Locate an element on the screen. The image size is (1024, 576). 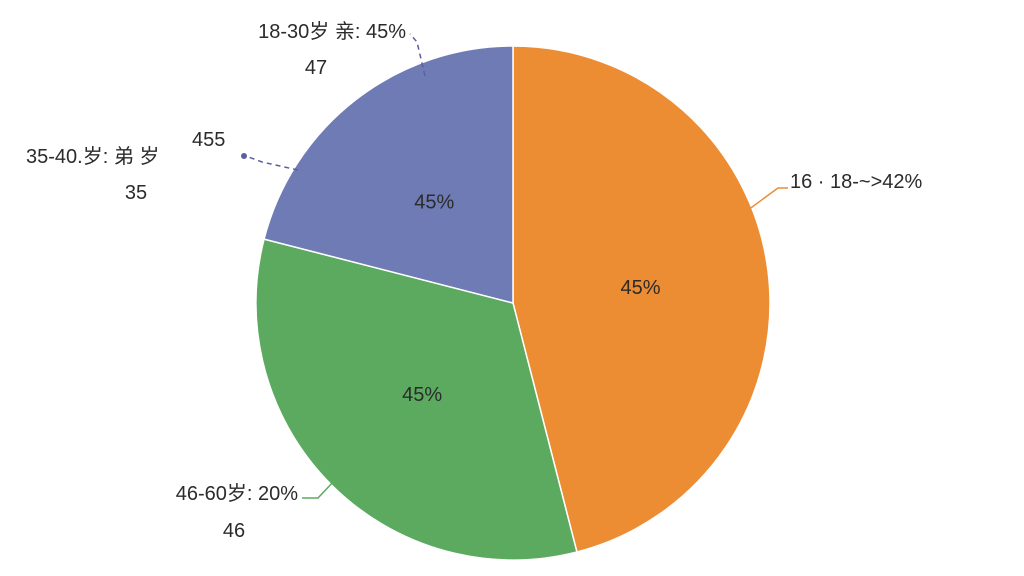
extra-callout-label-0-1: 35 is located at coordinates (136, 193).